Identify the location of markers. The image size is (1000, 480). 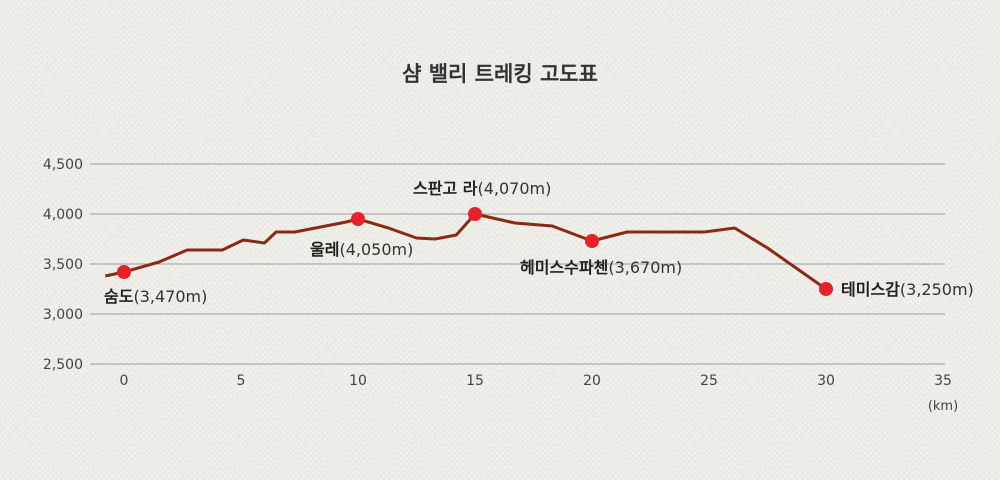
(475, 251).